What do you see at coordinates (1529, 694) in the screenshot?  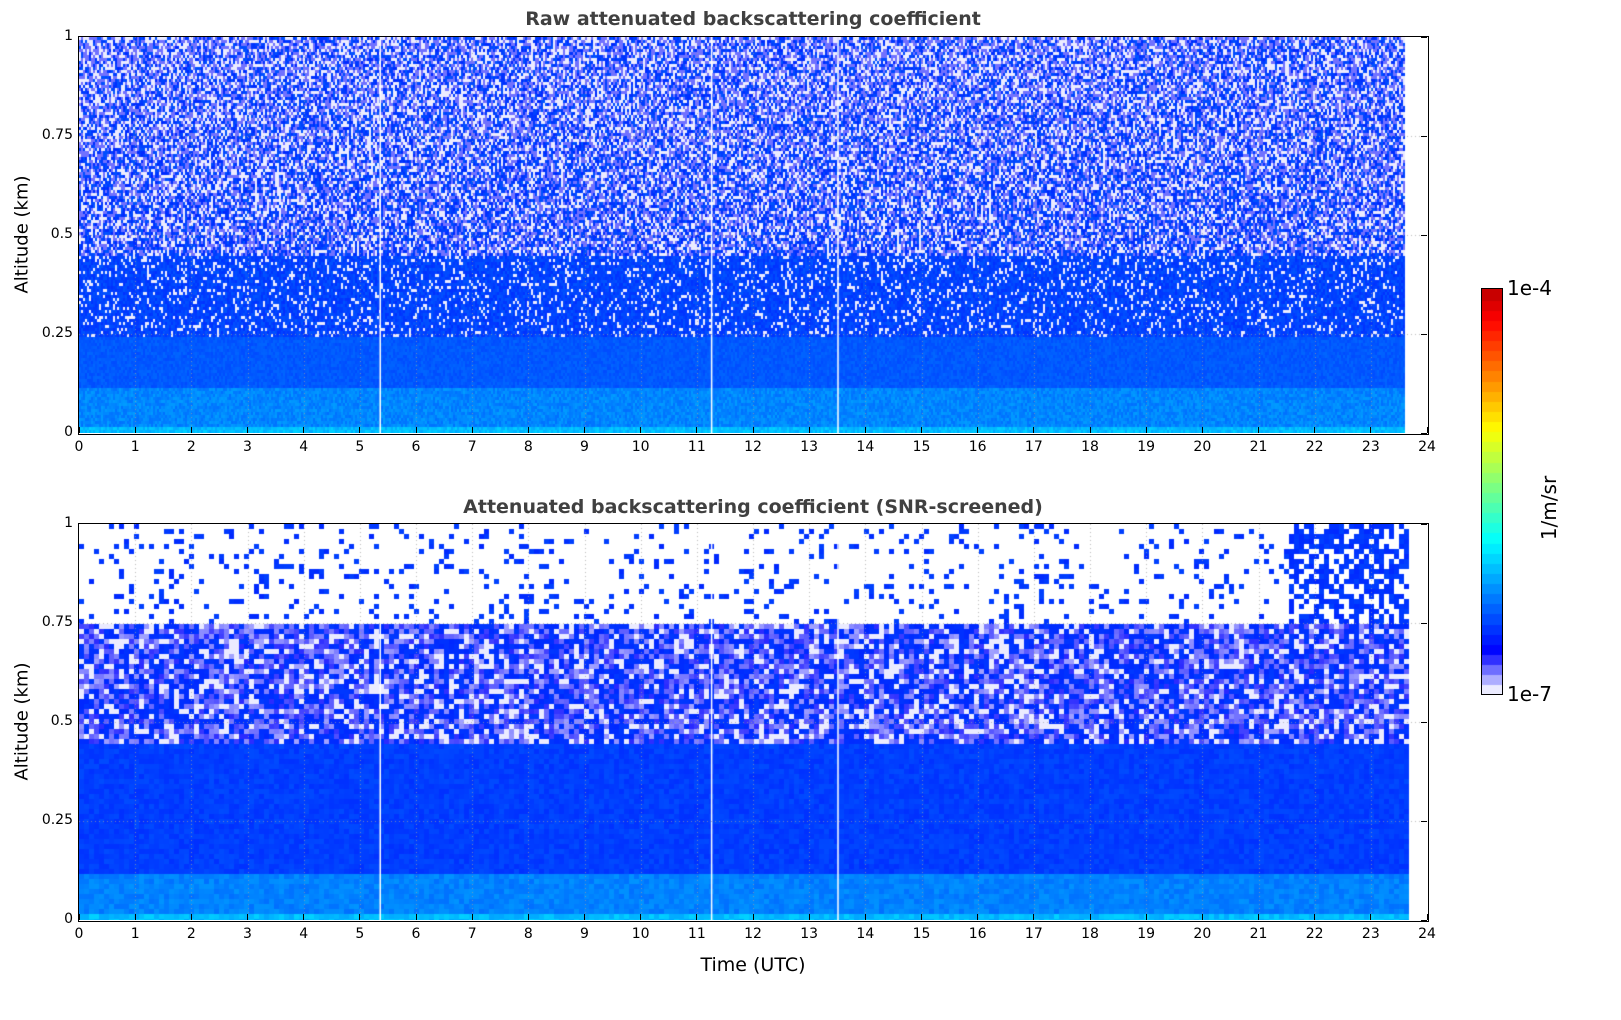 I see `colorbar-min-label: 1e-7` at bounding box center [1529, 694].